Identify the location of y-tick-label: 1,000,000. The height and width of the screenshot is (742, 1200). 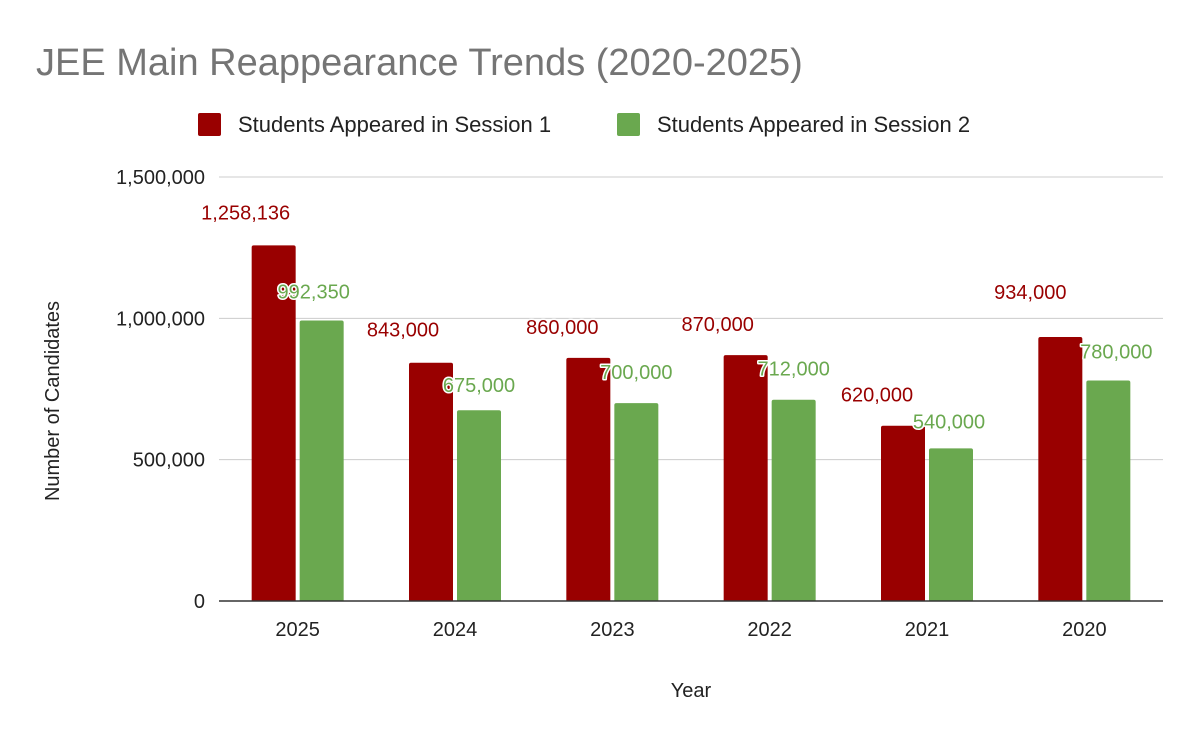
(160, 319).